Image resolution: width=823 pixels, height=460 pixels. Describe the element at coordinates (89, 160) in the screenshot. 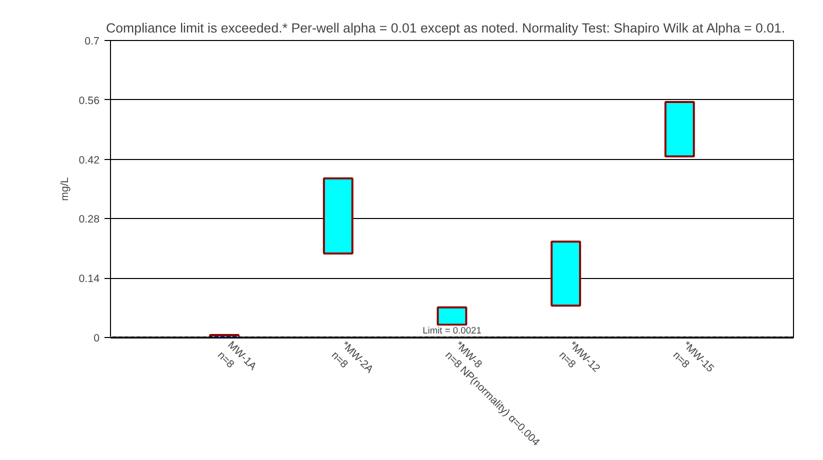

I see `y-tick-label: 0.42` at that location.